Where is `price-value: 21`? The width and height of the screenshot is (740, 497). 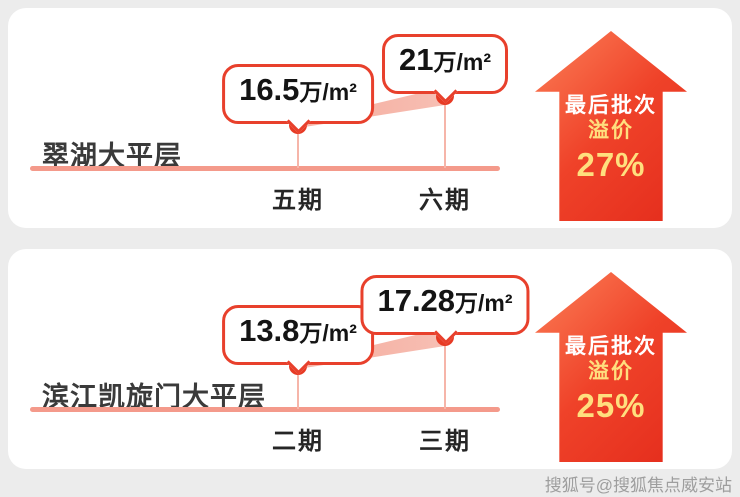 price-value: 21 is located at coordinates (416, 59).